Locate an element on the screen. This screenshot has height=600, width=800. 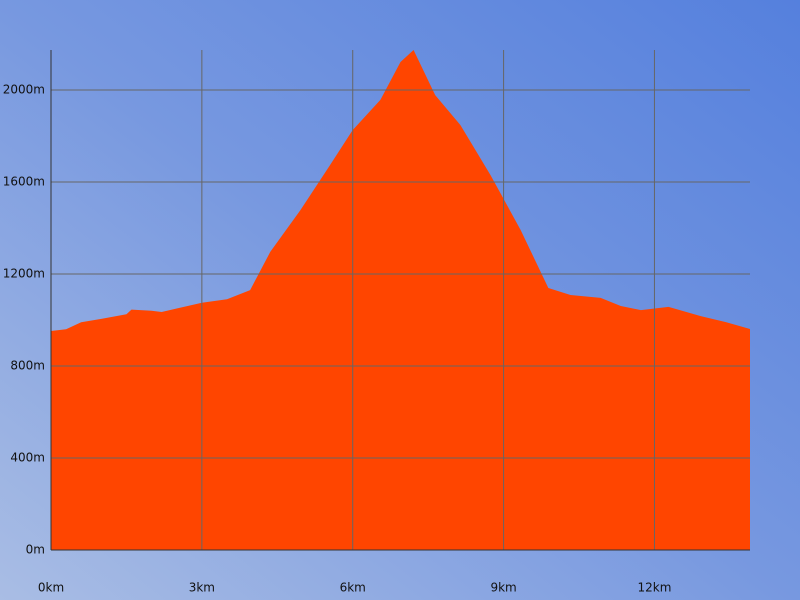
y-tick-label: 2000m is located at coordinates (24, 90).